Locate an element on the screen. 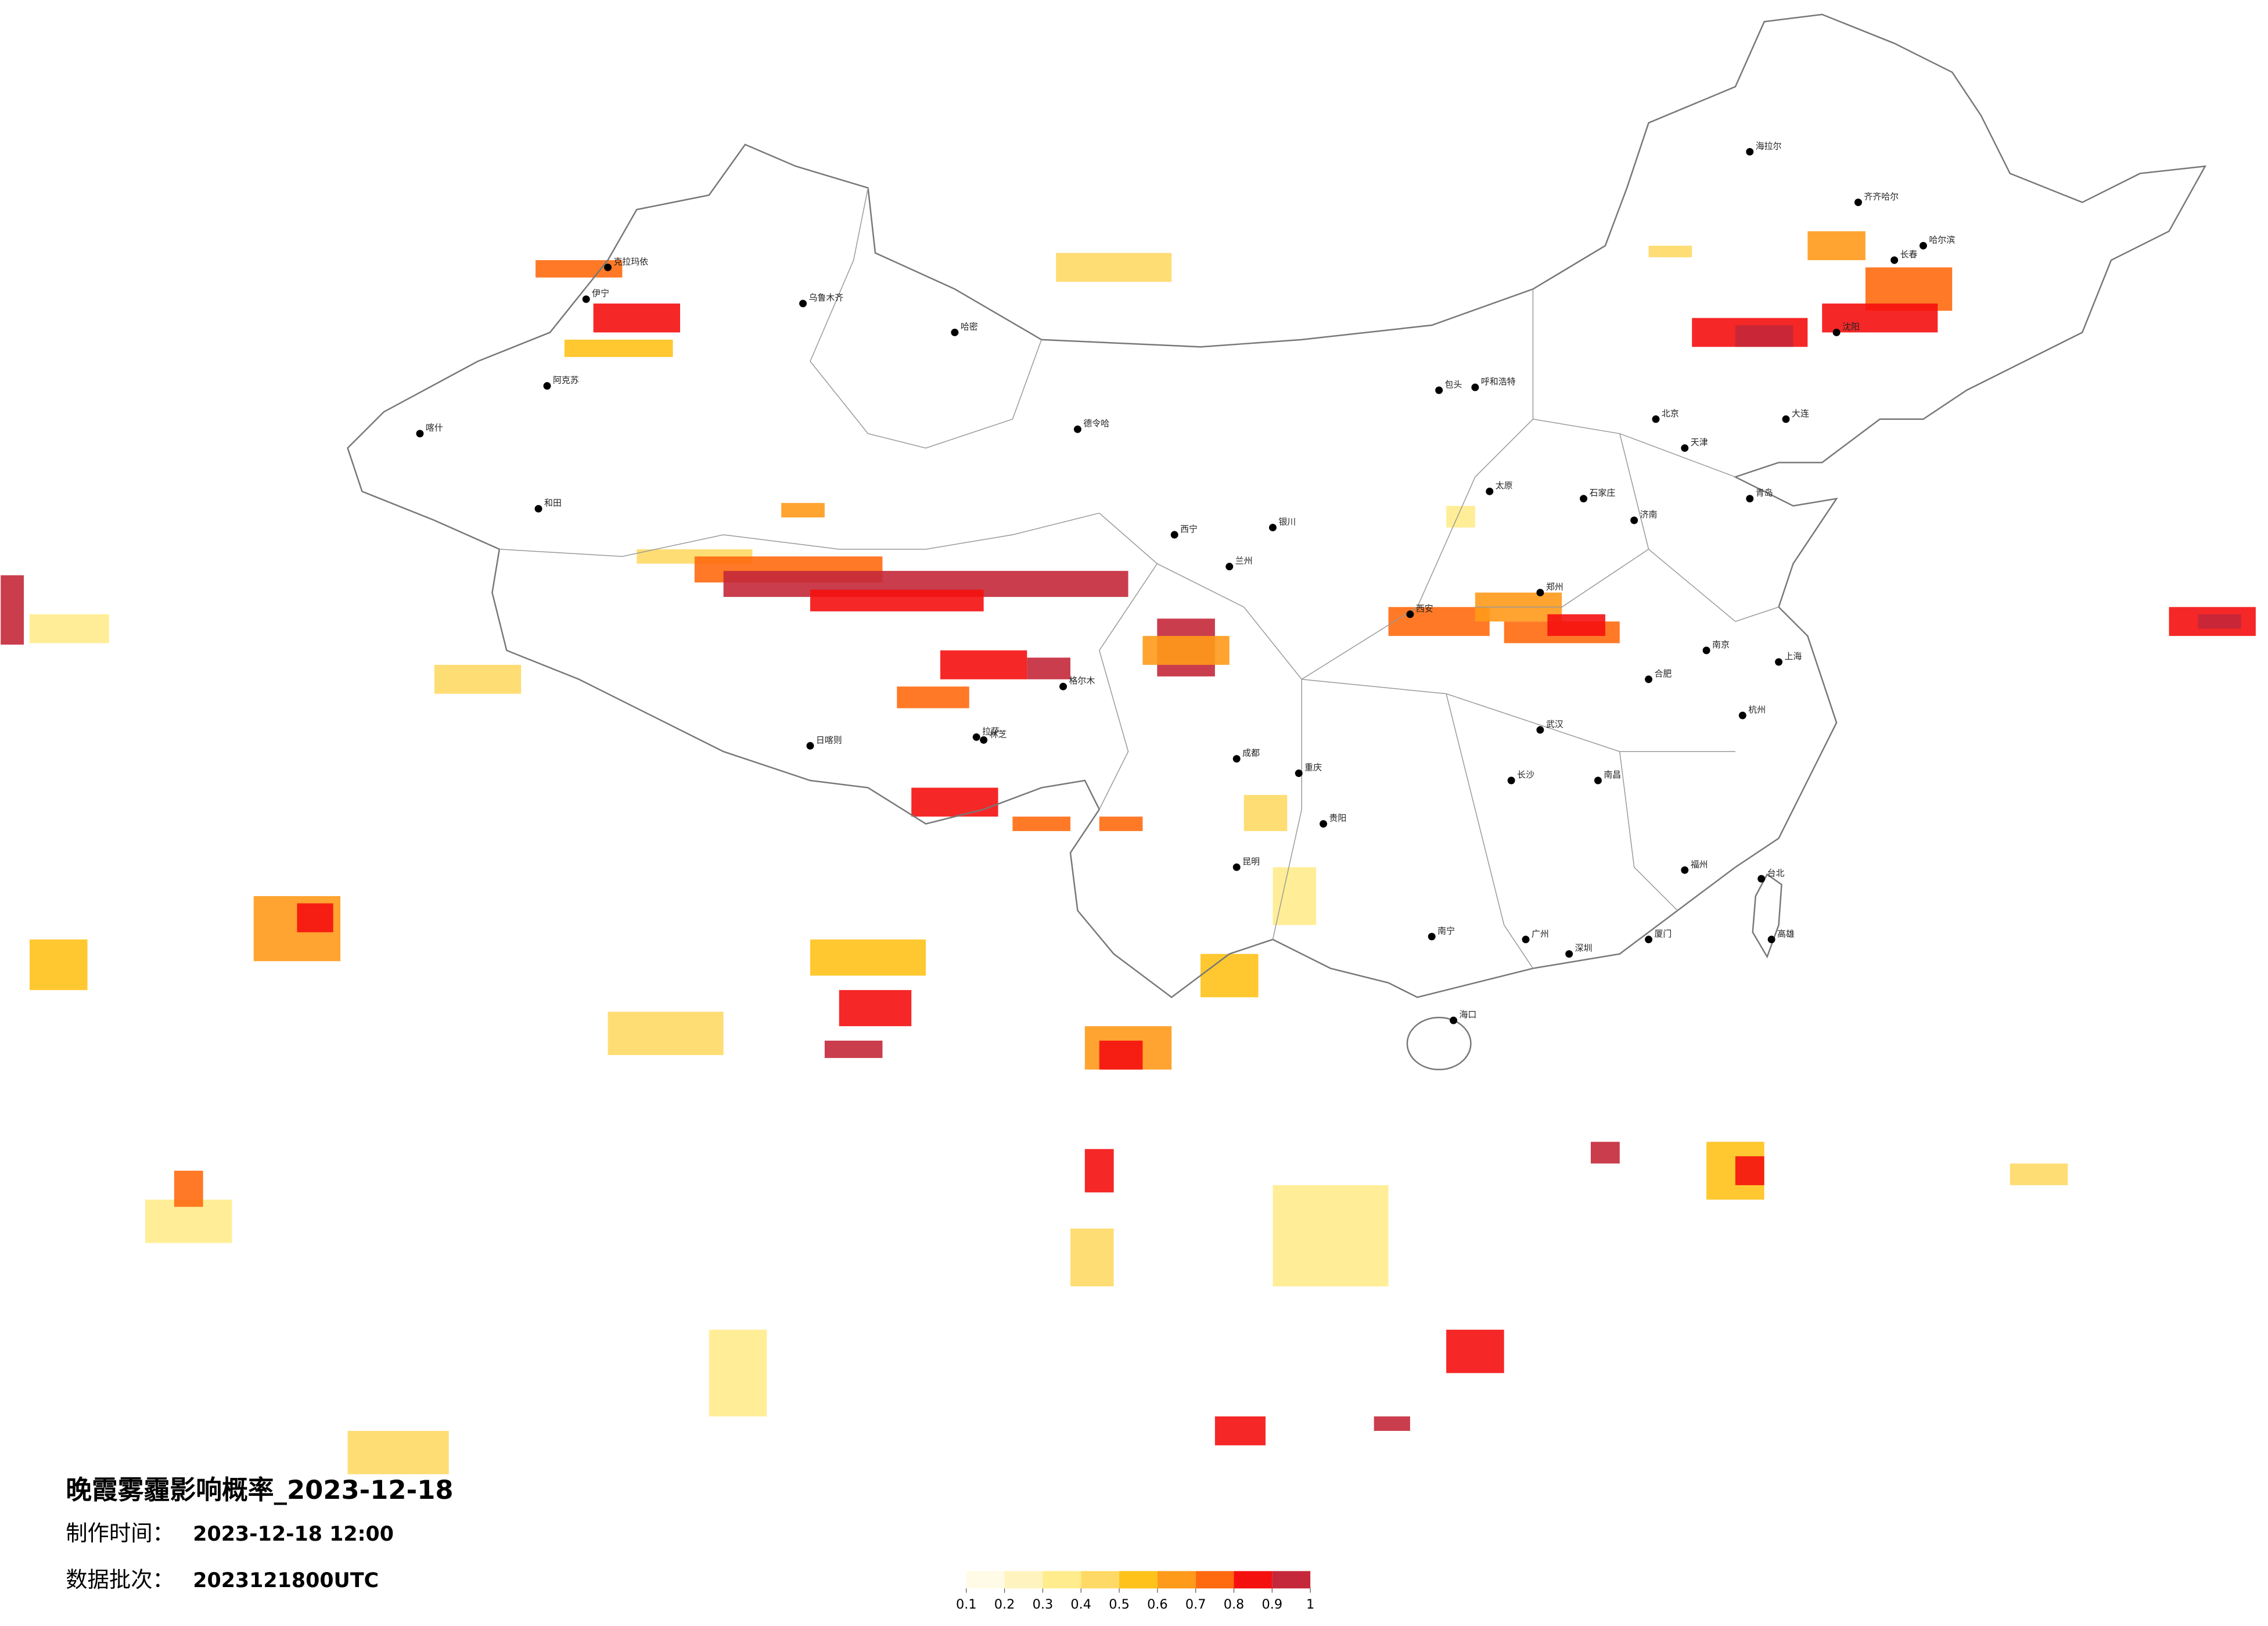  city-label: 石家庄 is located at coordinates (1603, 493).